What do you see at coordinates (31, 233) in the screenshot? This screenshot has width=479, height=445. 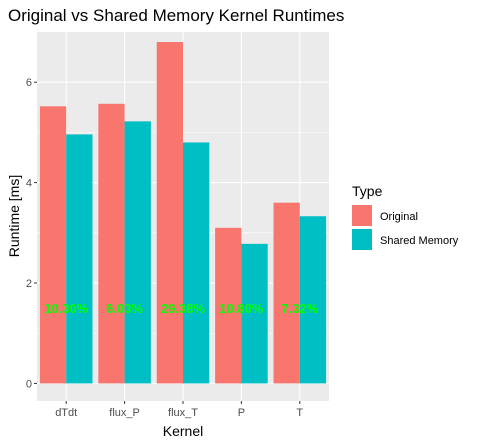 I see `y-axis-ticks: 0 2 4 6` at bounding box center [31, 233].